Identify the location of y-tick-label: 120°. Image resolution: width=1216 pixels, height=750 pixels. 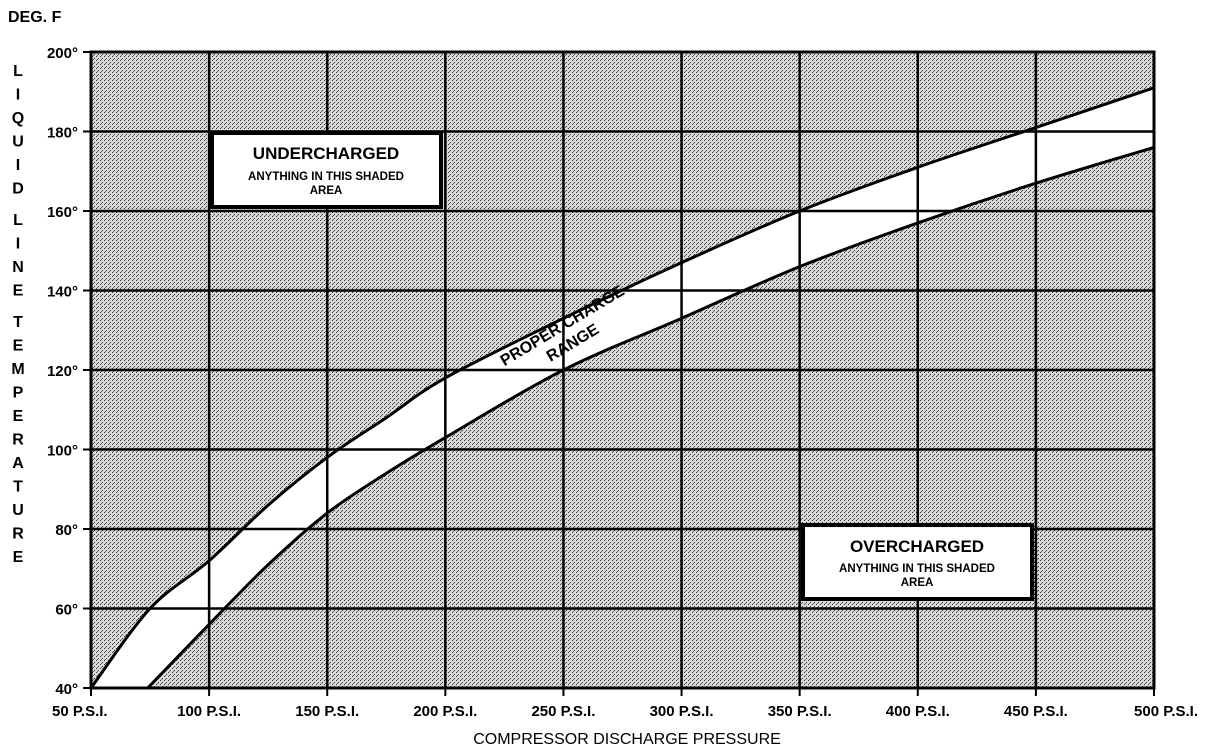
(62, 371).